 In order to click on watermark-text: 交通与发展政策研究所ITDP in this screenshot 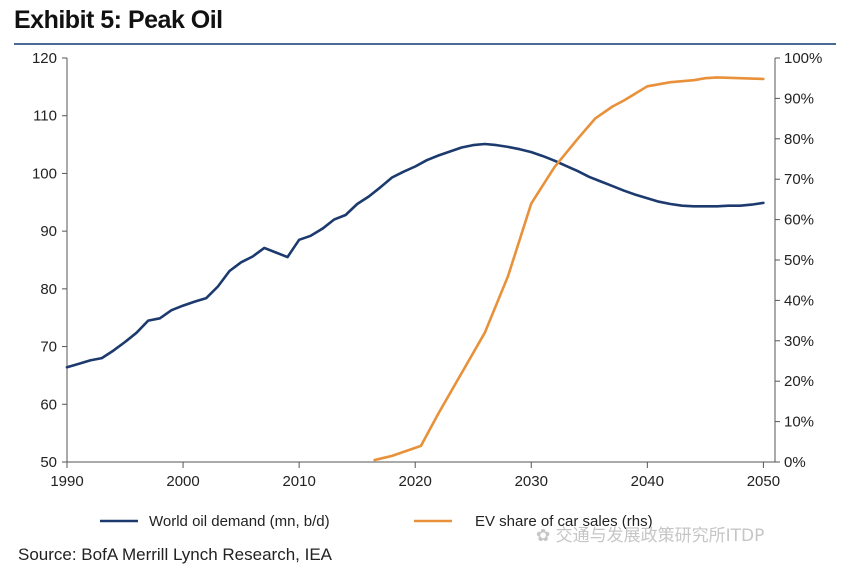, I will do `click(660, 536)`.